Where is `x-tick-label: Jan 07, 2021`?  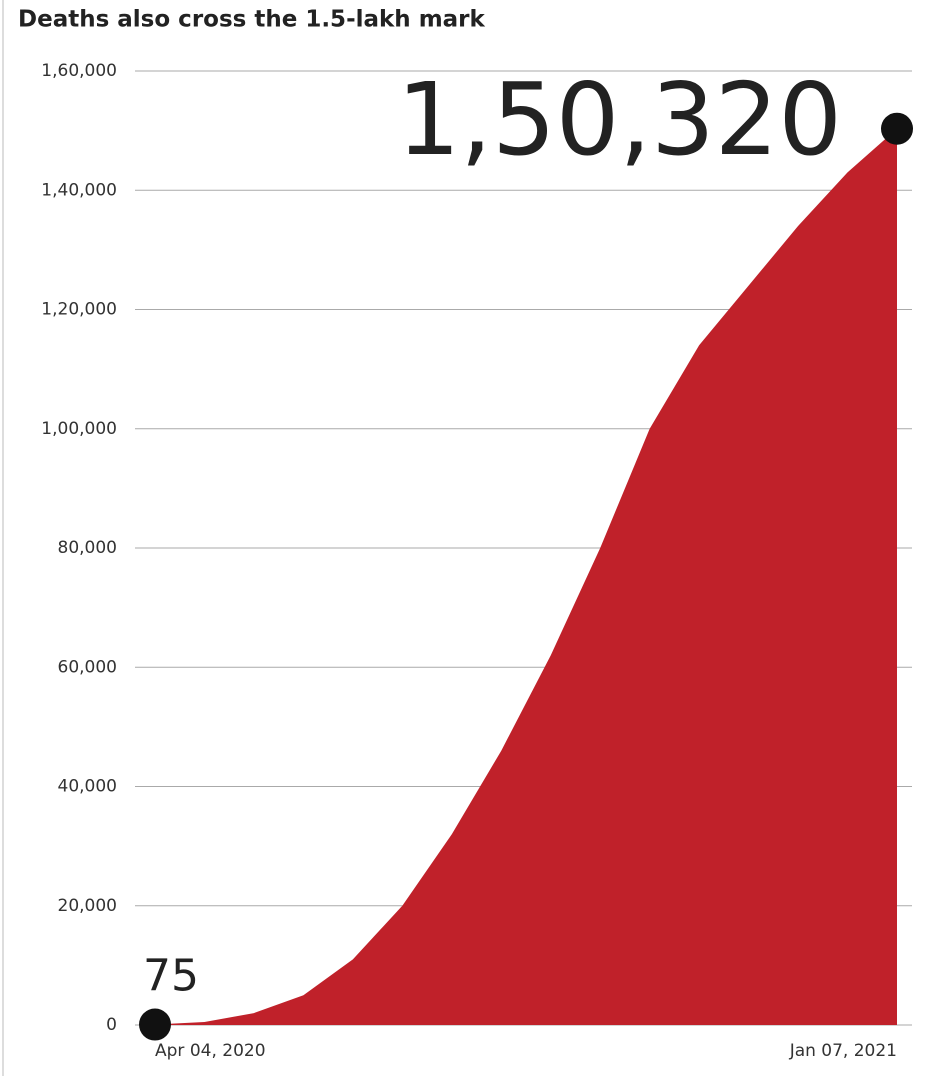
x-tick-label: Jan 07, 2021 is located at coordinates (843, 1051).